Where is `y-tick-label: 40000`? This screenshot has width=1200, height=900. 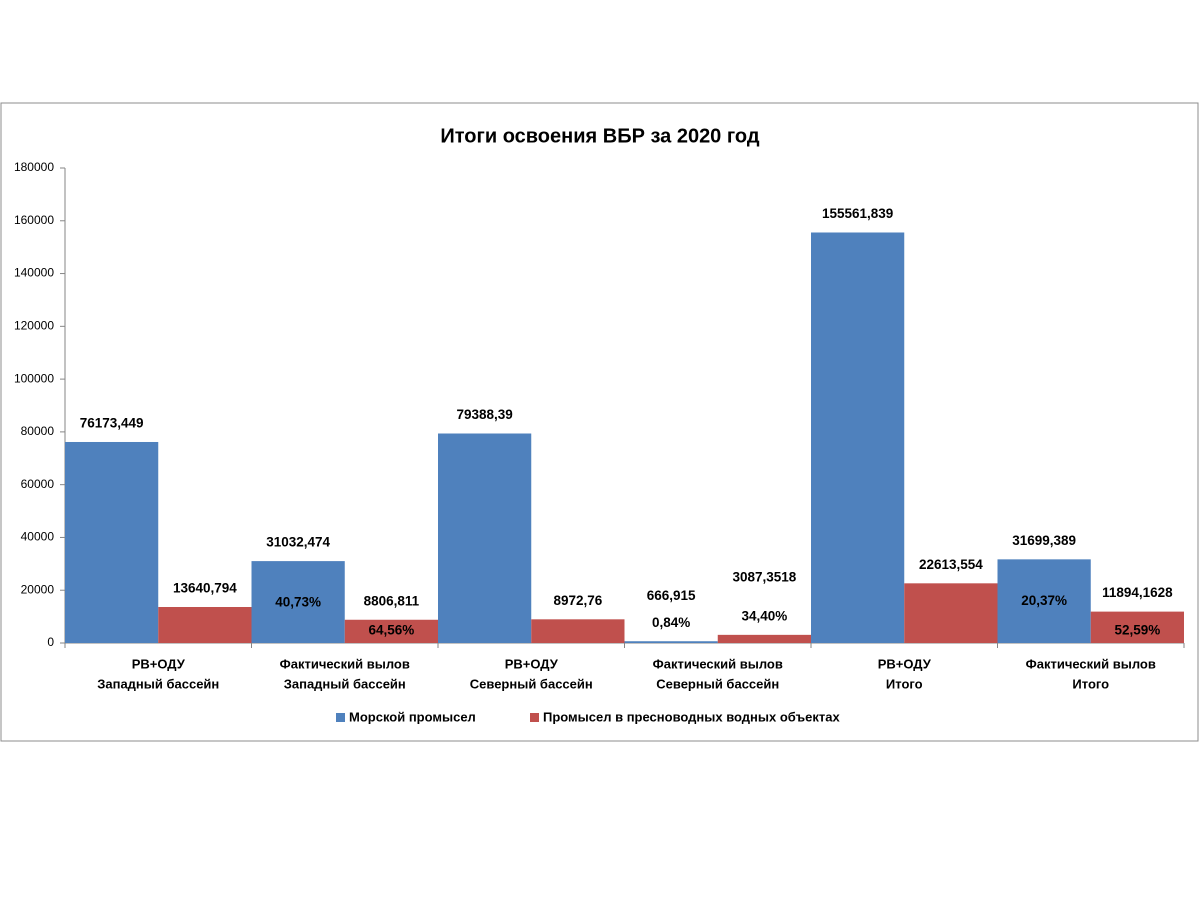
y-tick-label: 40000 is located at coordinates (38, 537).